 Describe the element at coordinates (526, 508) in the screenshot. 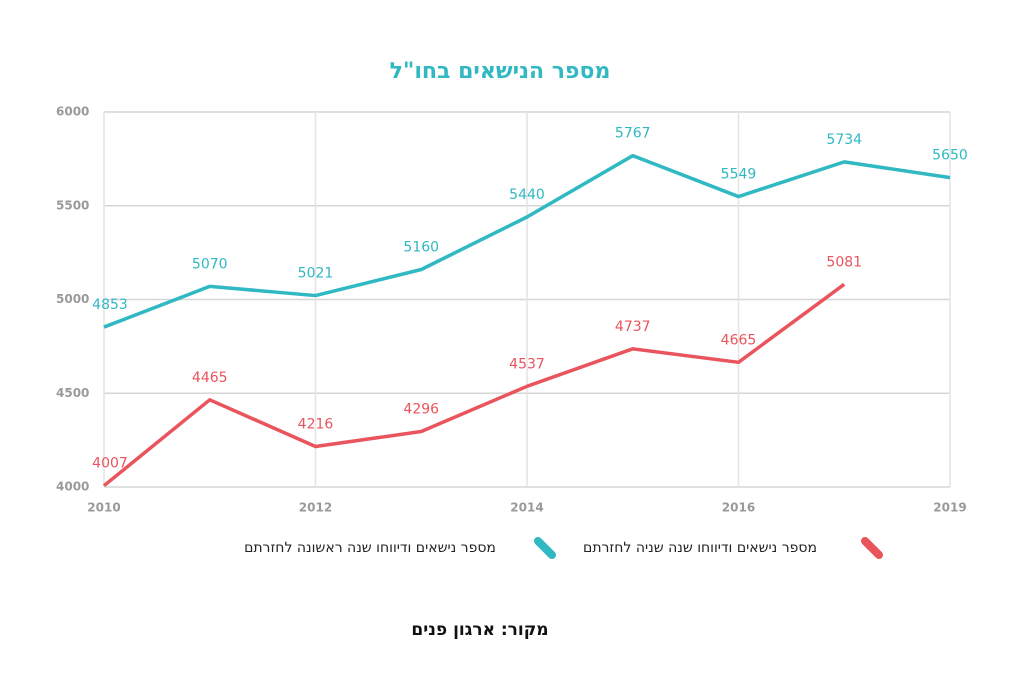

I see `x-tick-label: 2014` at that location.